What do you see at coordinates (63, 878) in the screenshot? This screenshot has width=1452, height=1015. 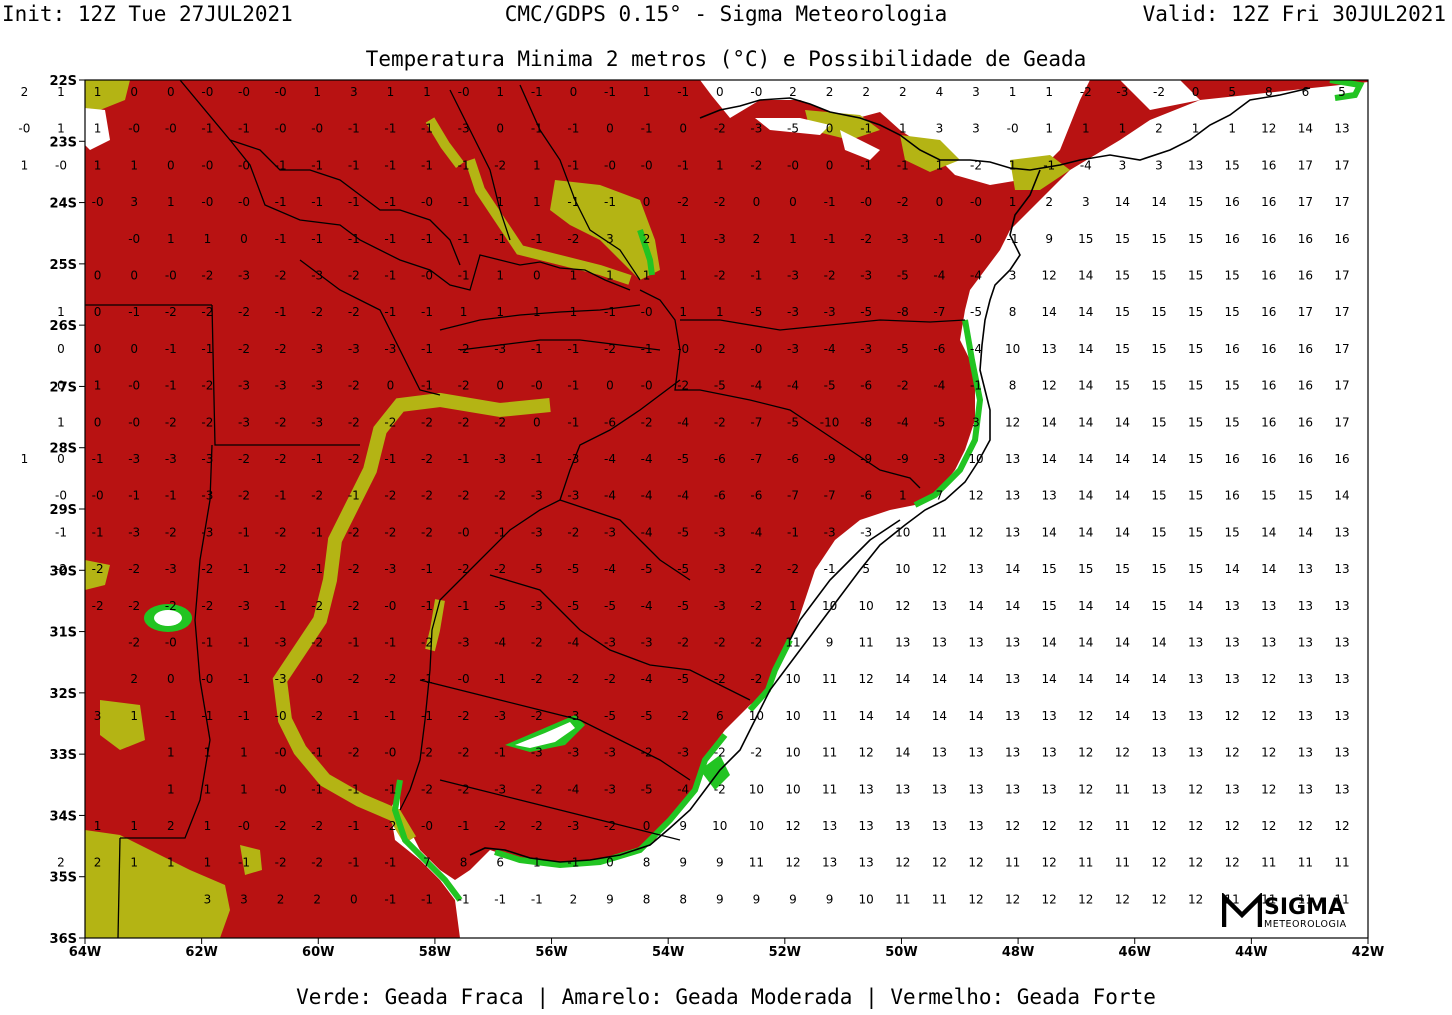 I see `lat-label: 35S` at bounding box center [63, 878].